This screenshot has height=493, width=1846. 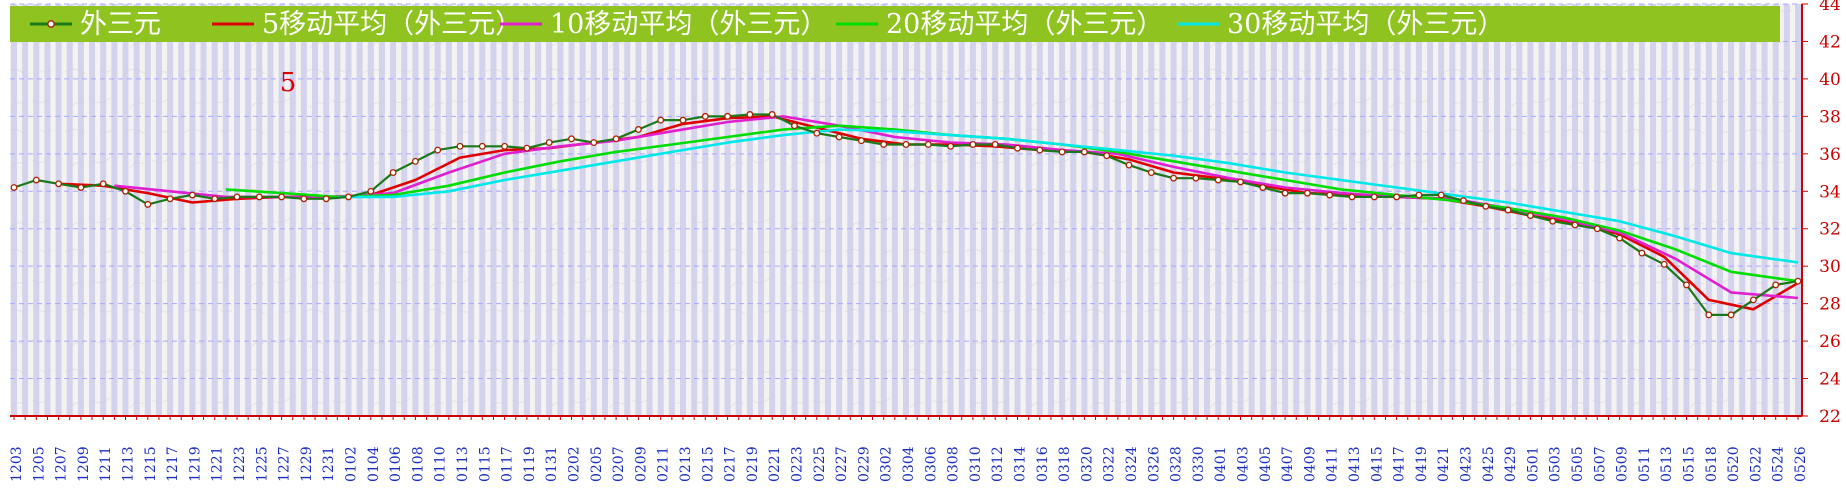 I want to click on x-tick-label: 0509, so click(x=1623, y=464).